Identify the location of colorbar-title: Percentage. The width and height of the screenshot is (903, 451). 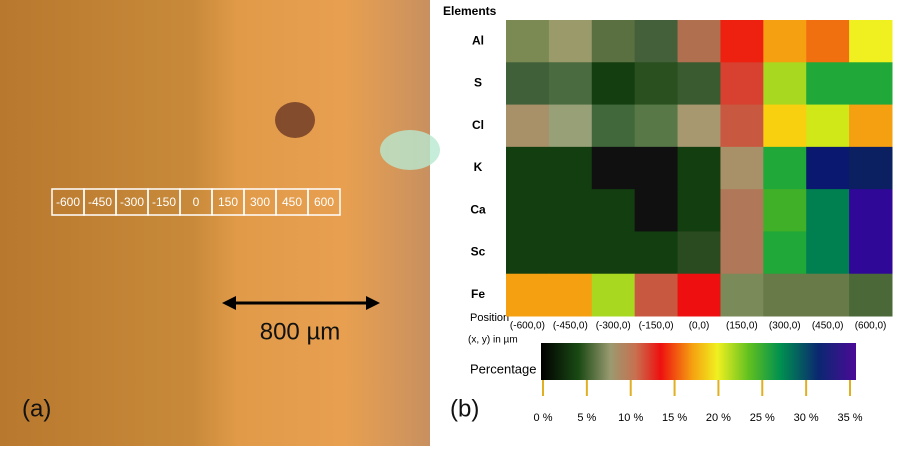
(503, 368).